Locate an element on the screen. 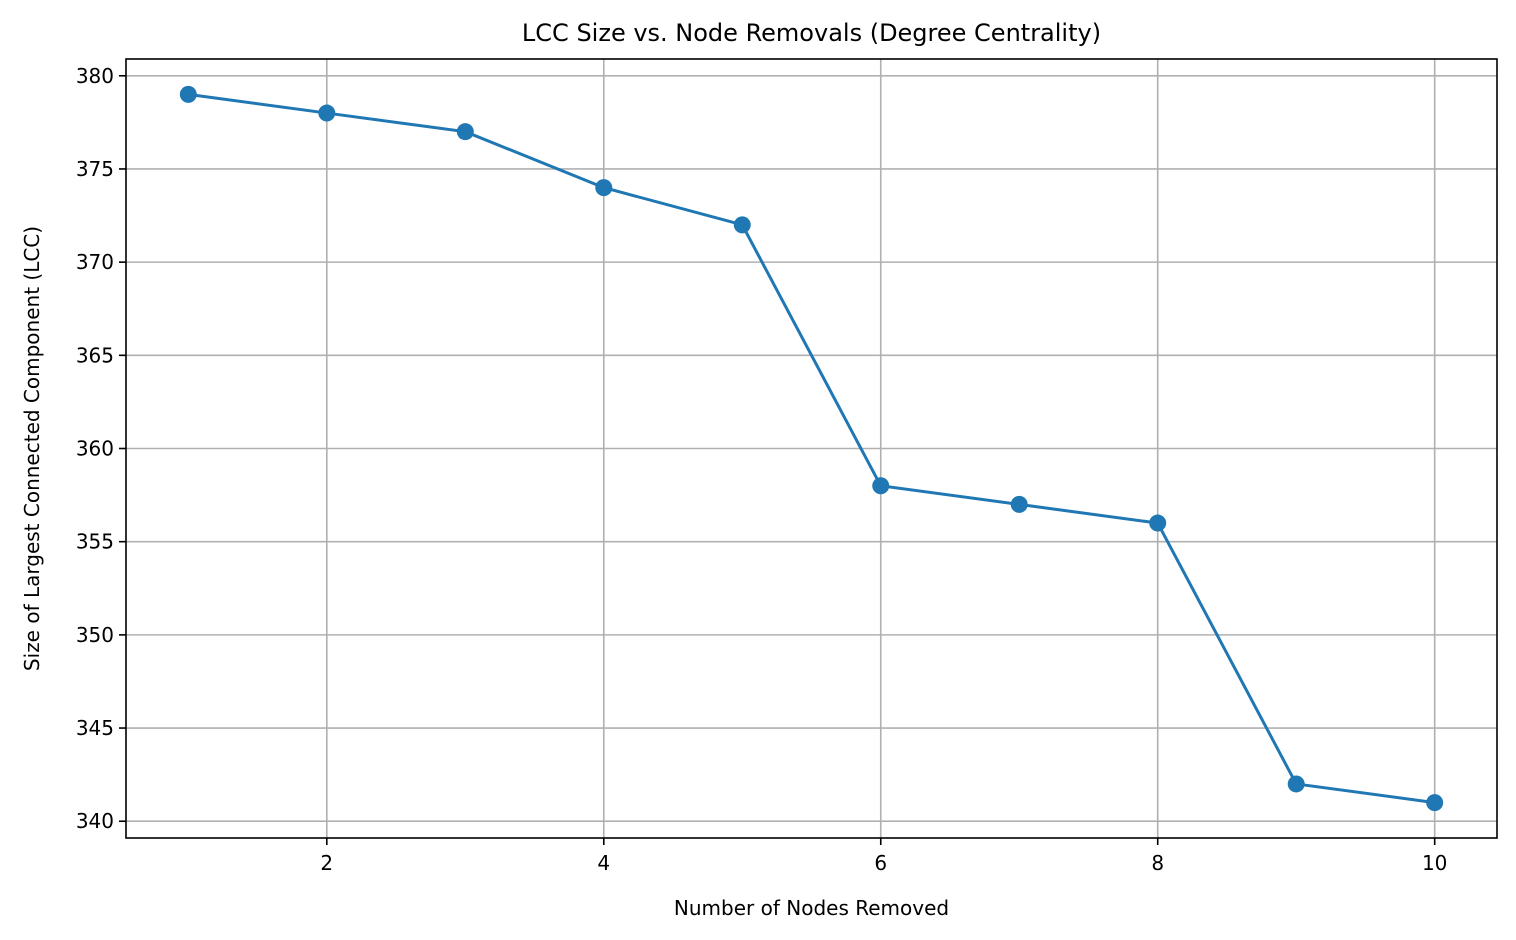  y-tick-label: 340 is located at coordinates (95, 821).